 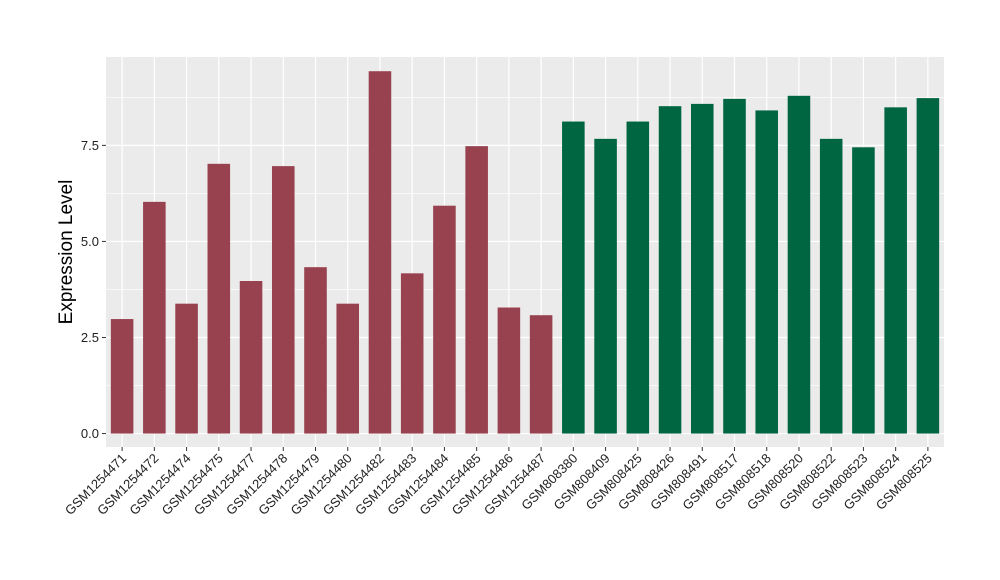 What do you see at coordinates (767, 272) in the screenshot?
I see `bar-GSM808518` at bounding box center [767, 272].